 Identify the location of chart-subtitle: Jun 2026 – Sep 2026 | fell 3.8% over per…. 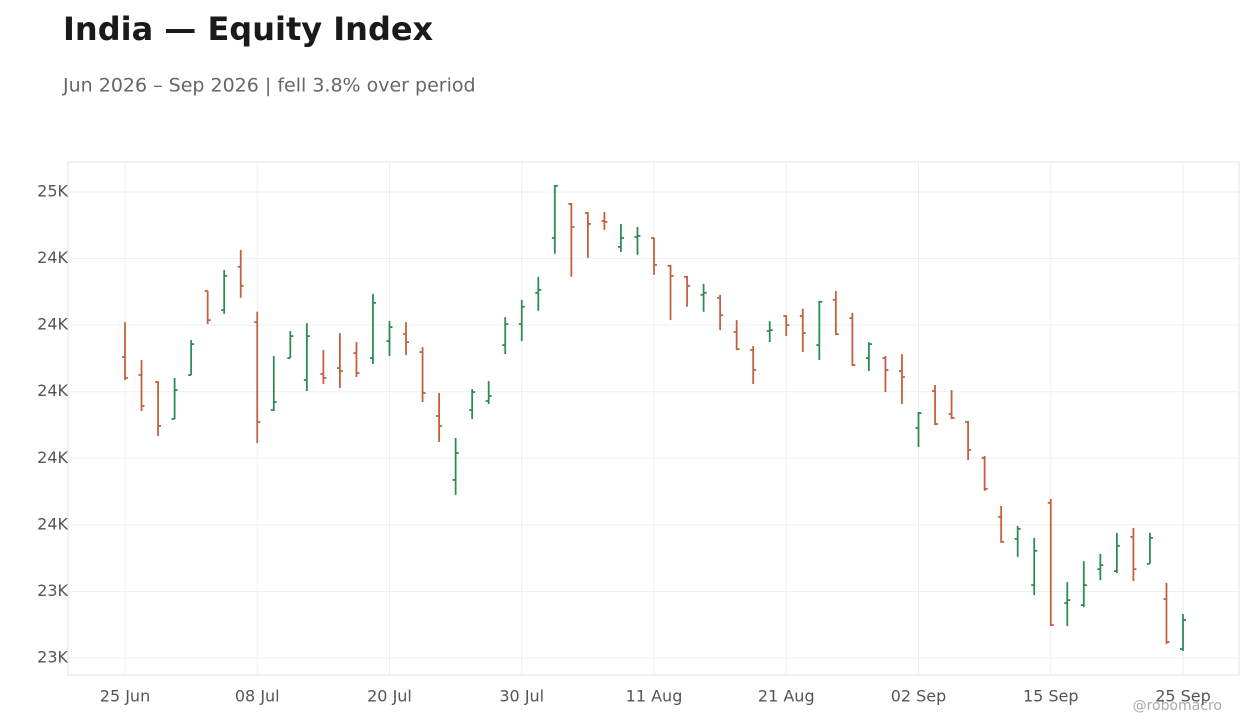
(269, 86).